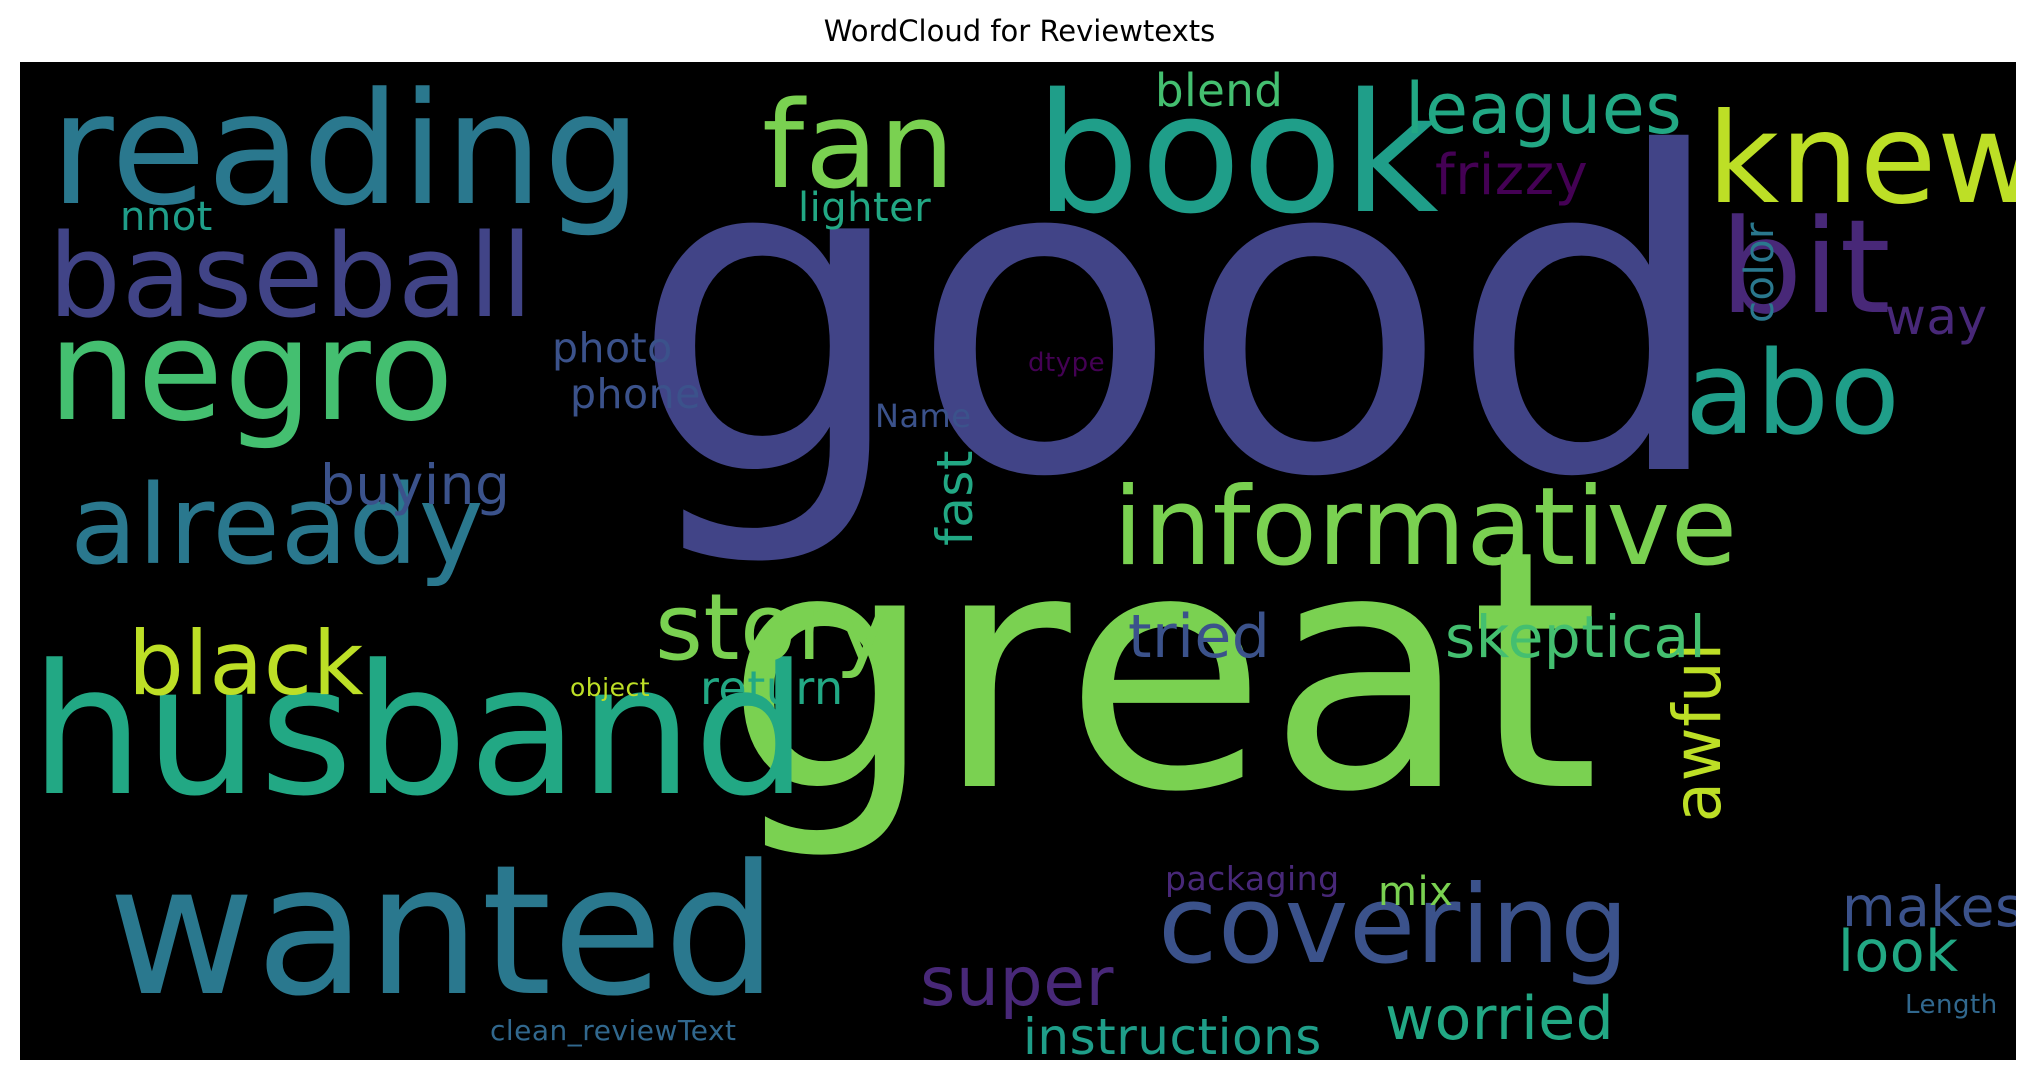  What do you see at coordinates (610, 687) in the screenshot?
I see `word-object: object` at bounding box center [610, 687].